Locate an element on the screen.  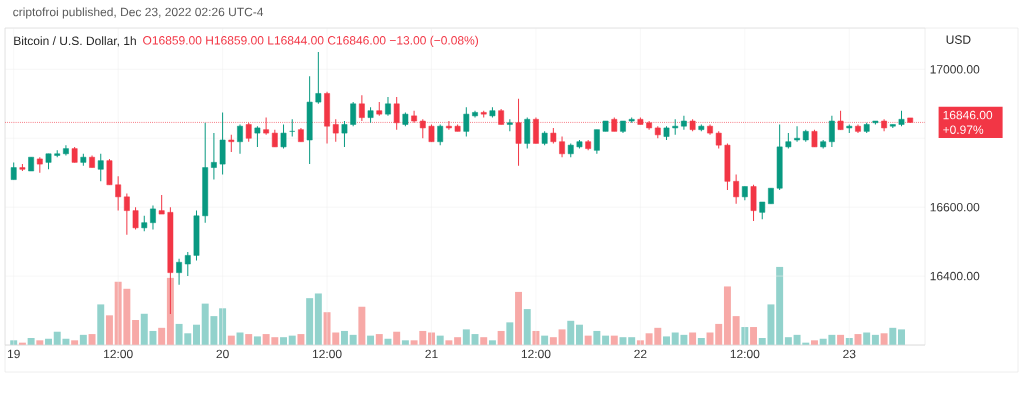
text: O16859.00 H16859.00 L16844.00 C16846.00 −13.00 (−0.08%) is located at coordinates (311, 41).